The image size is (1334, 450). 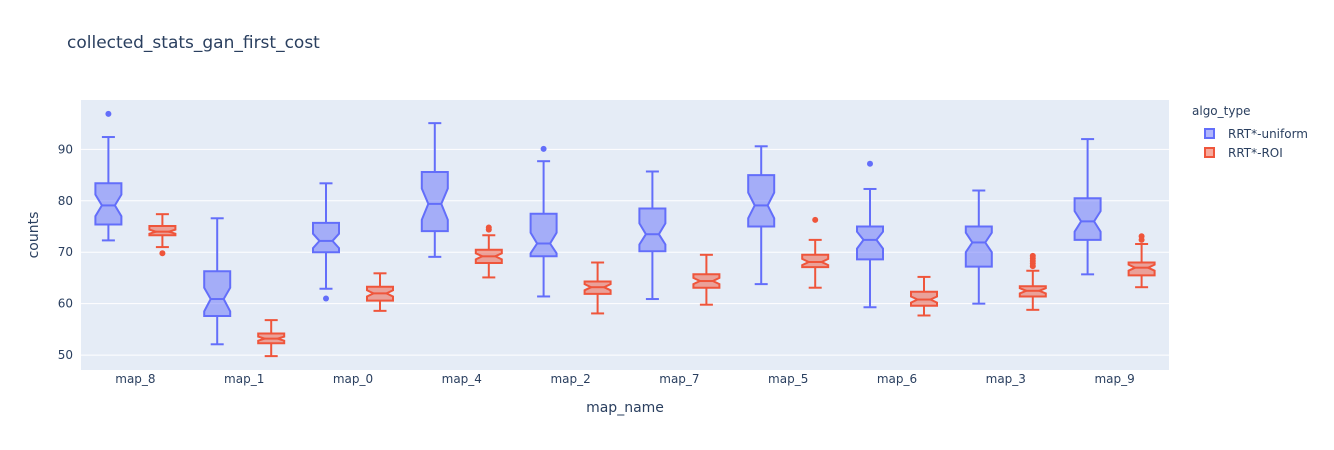 I want to click on box-RRT*-ROI-map_3, so click(x=1032, y=281).